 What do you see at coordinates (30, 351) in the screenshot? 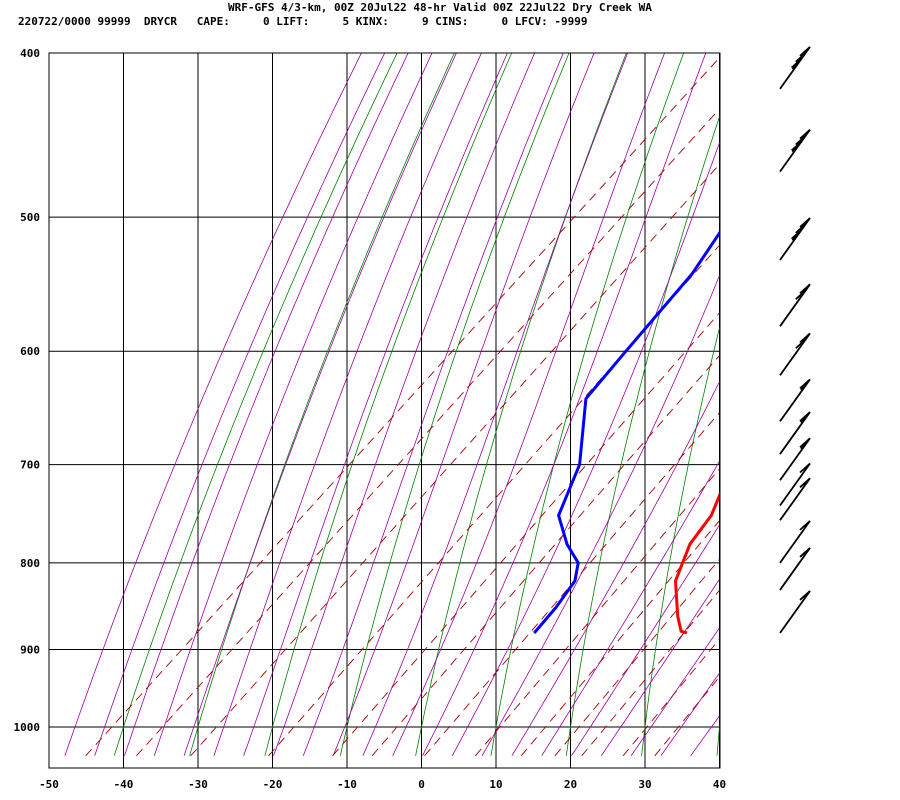
I see `y-tick-label: 600` at bounding box center [30, 351].